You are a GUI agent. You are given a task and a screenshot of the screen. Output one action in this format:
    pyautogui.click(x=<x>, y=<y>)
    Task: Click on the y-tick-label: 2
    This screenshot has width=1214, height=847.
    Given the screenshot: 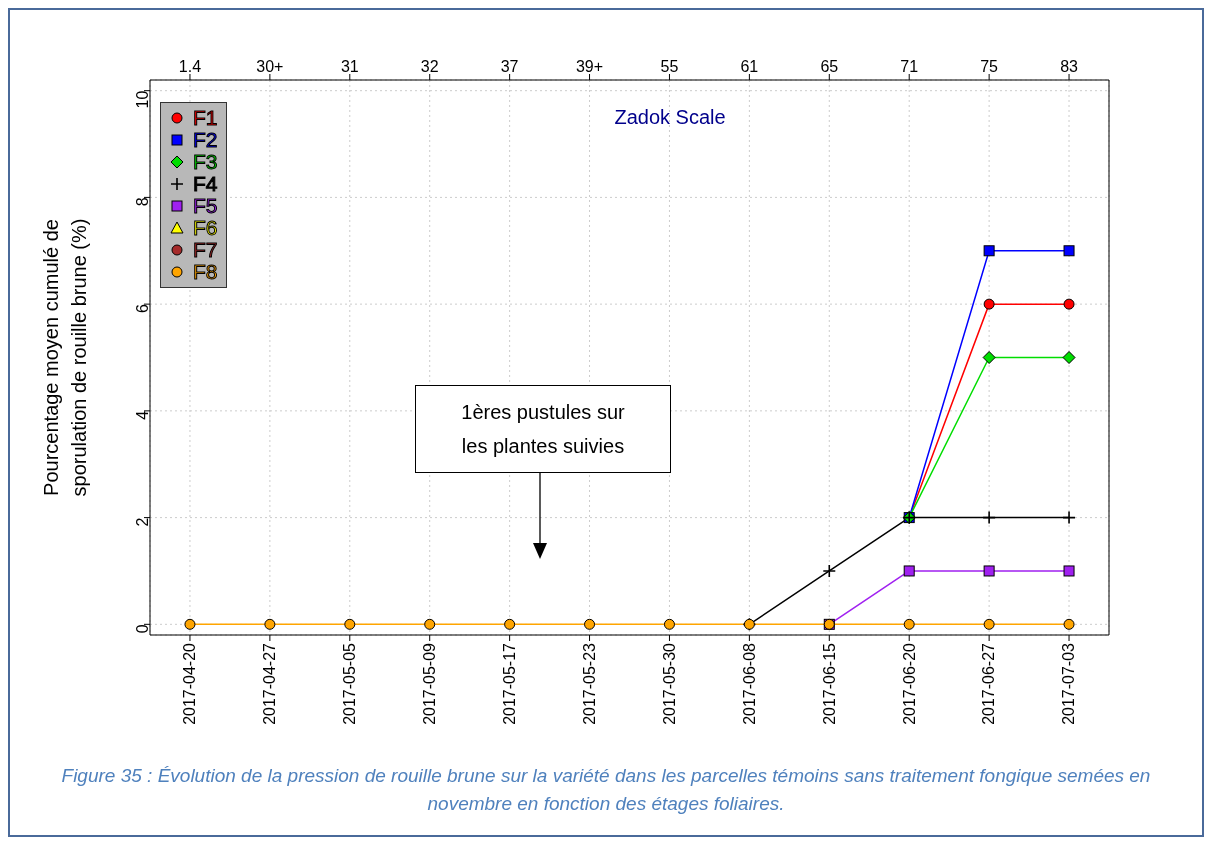 What is the action you would take?
    pyautogui.click(x=142, y=522)
    